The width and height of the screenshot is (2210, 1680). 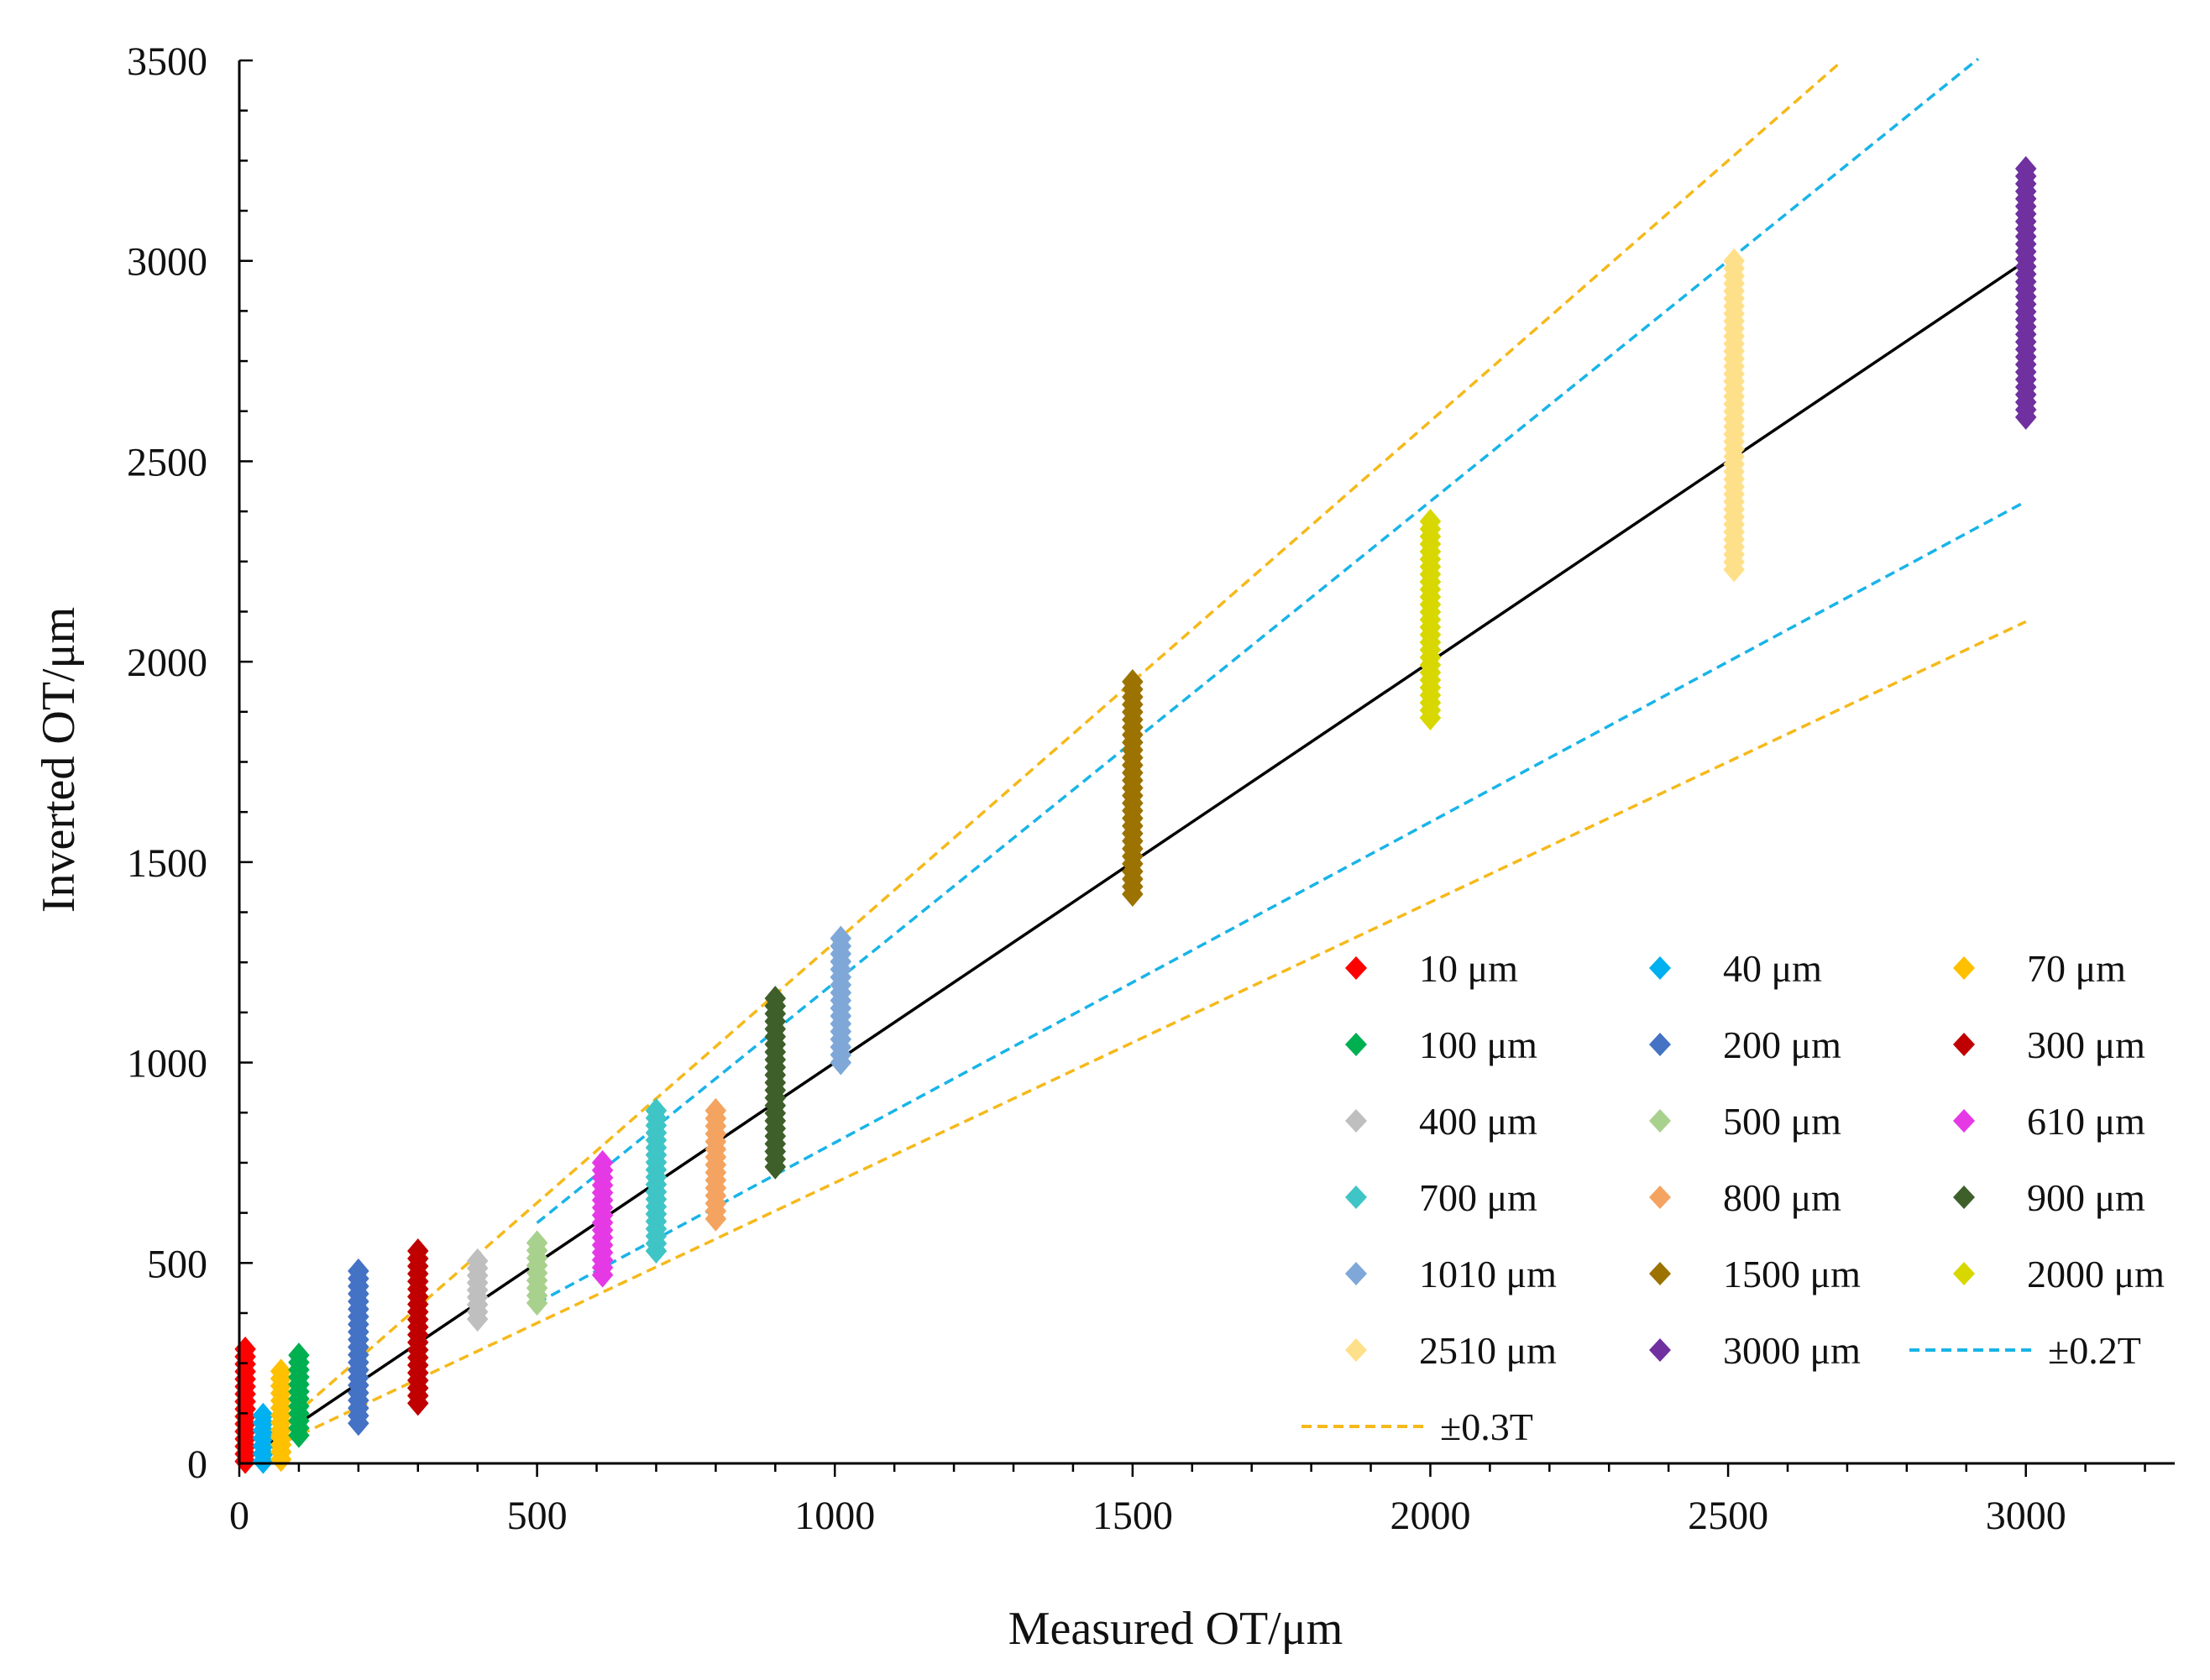 What do you see at coordinates (2086, 1121) in the screenshot?
I see `legend-label: 610 μm` at bounding box center [2086, 1121].